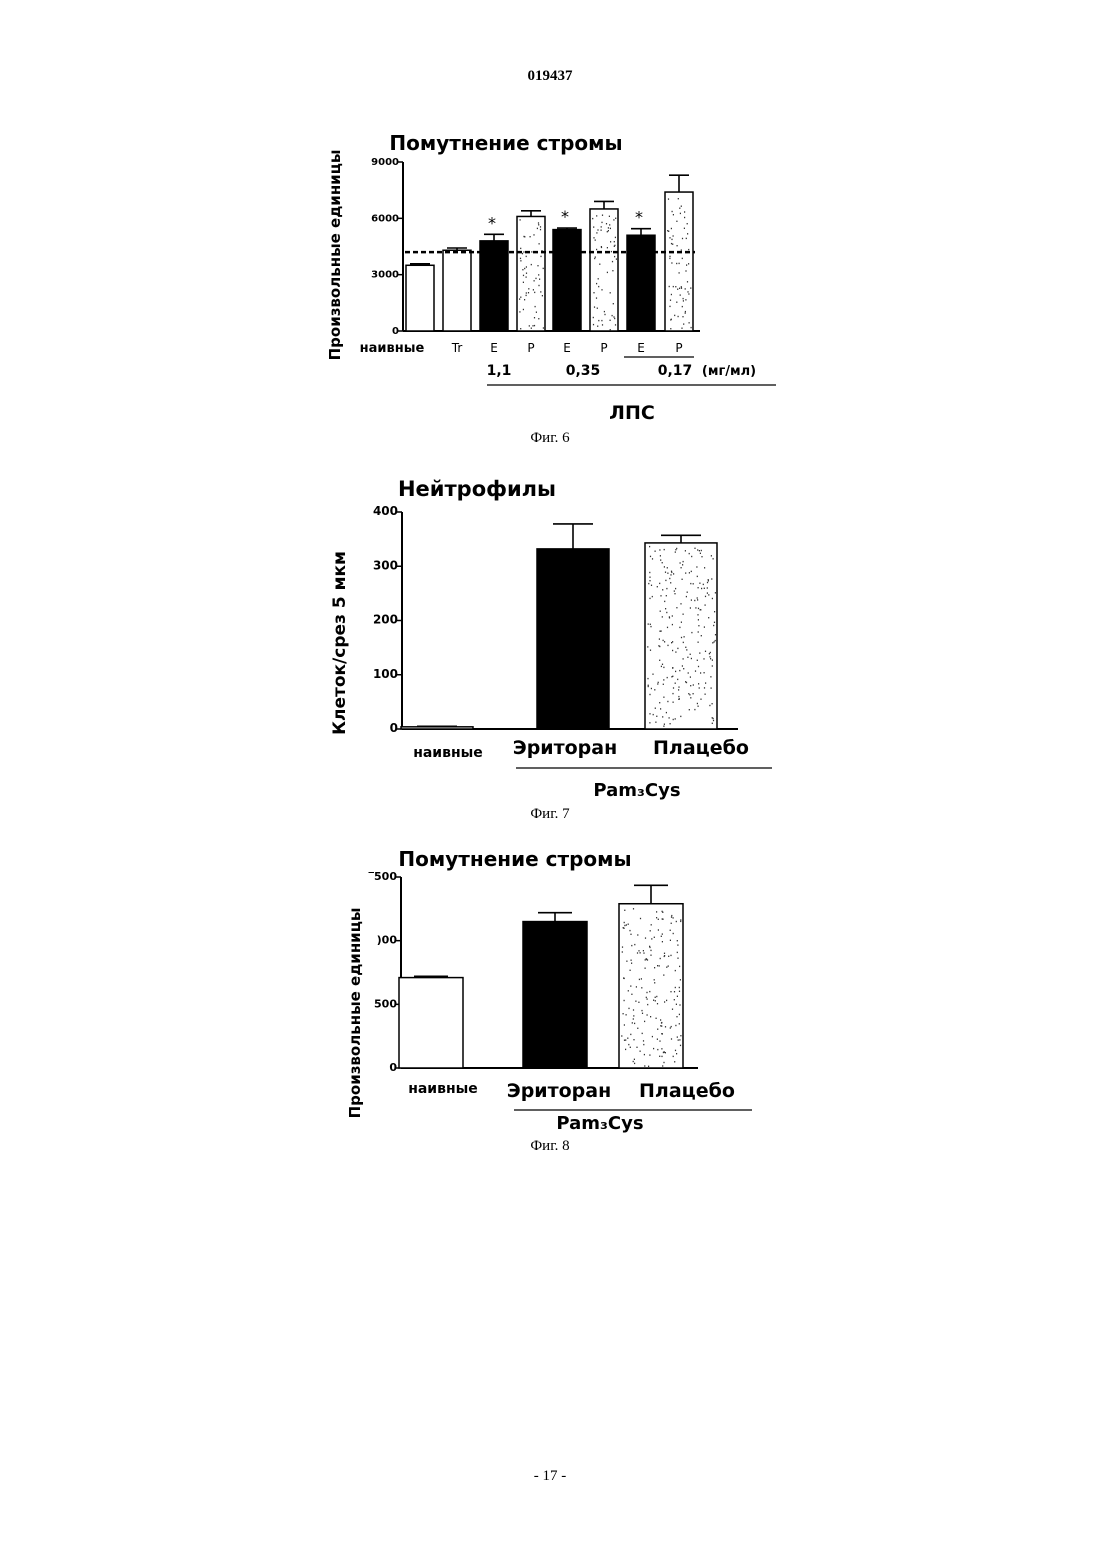 The width and height of the screenshot is (1100, 1556). I want to click on x-tick-label: Плацебо, so click(687, 1091).